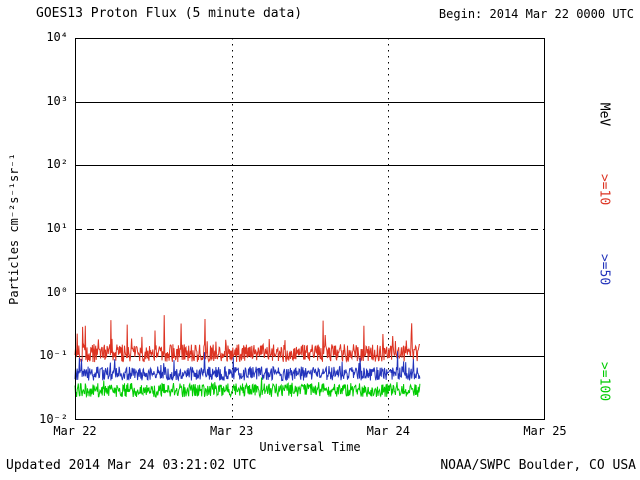  I want to click on y-tick-label: 10⁻¹, so click(53, 355).